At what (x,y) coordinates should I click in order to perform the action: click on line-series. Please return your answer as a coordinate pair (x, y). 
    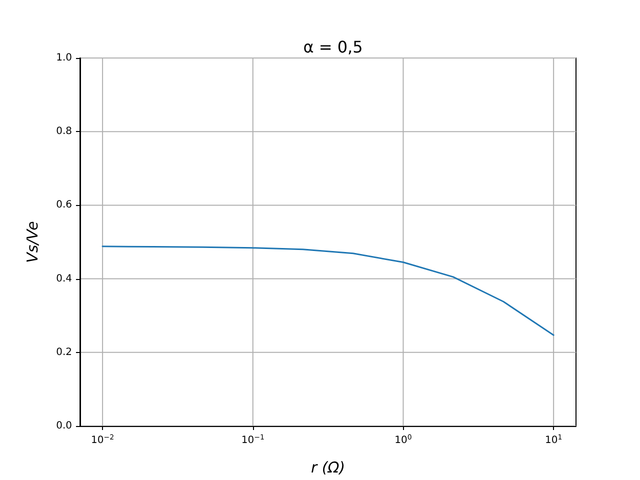
    Looking at the image, I should click on (328, 291).